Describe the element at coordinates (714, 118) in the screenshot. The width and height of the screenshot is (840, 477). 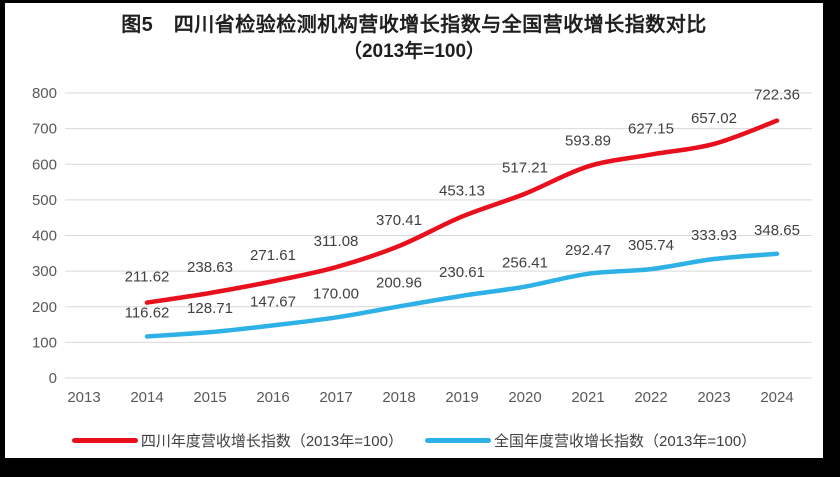
I see `svg-text: 657.02` at that location.